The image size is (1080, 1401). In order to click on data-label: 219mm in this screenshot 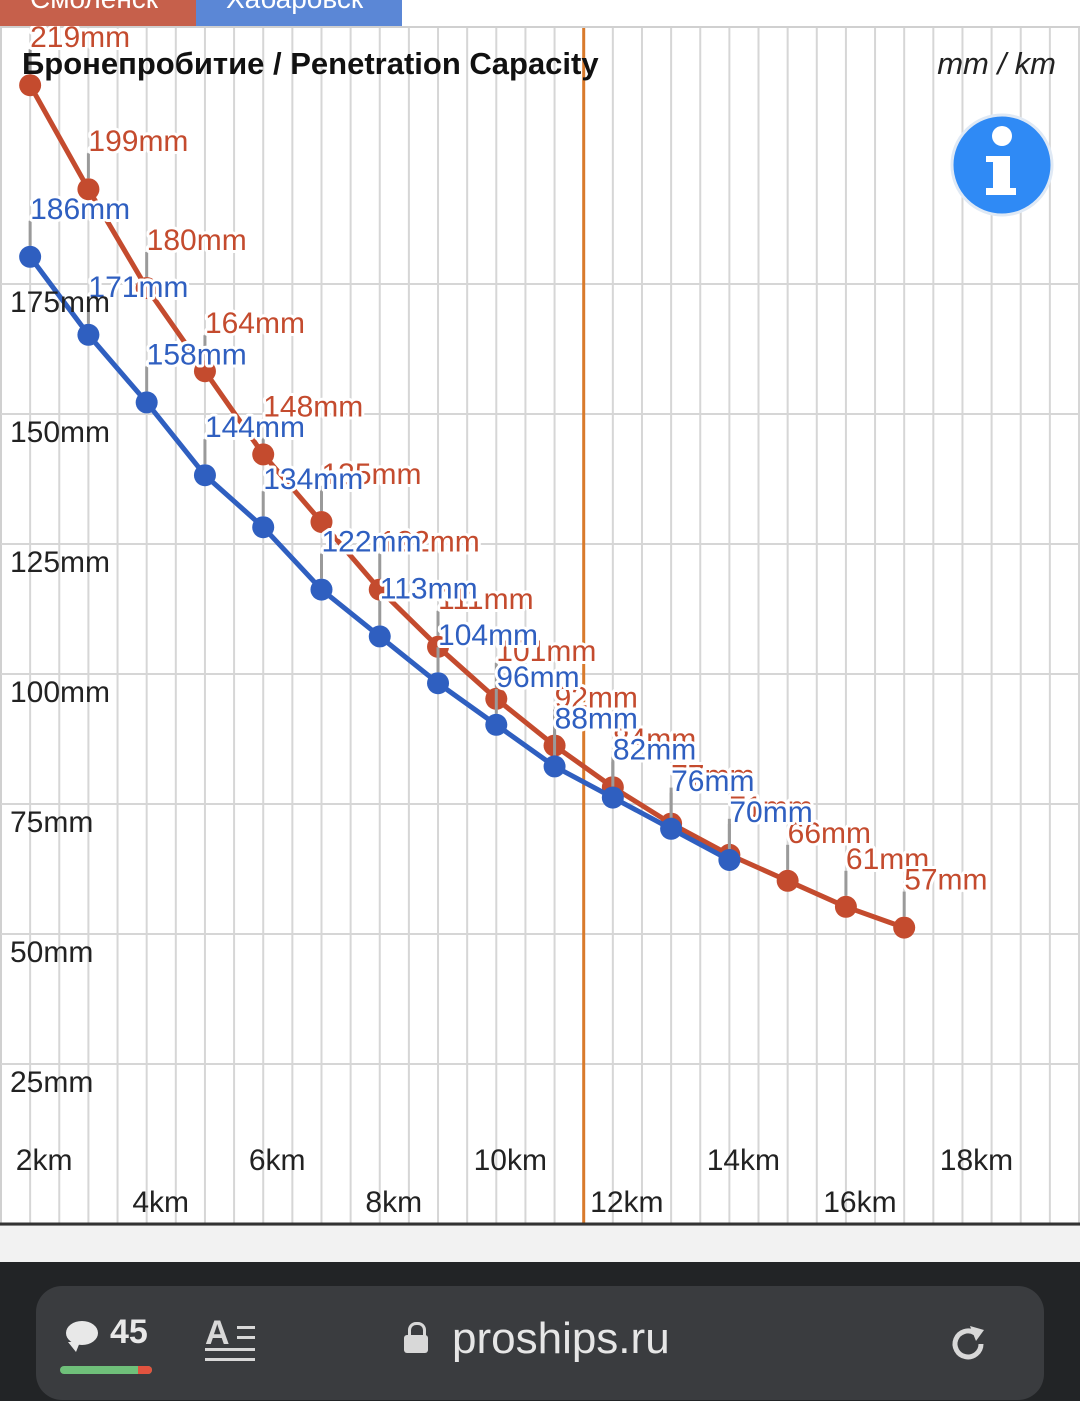, I will do `click(80, 40)`.